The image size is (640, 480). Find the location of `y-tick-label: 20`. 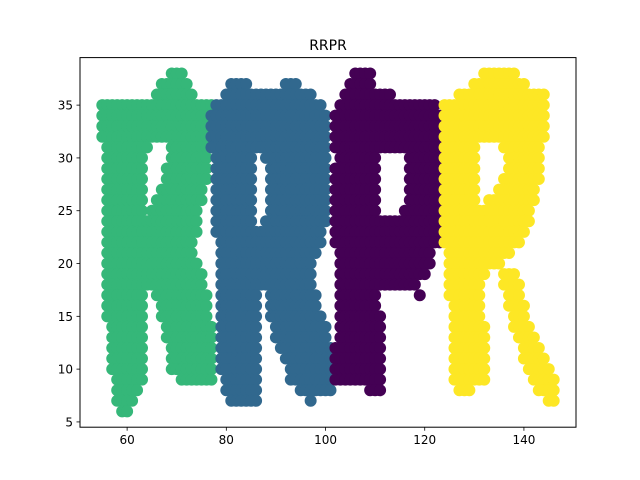

y-tick-label: 20 is located at coordinates (65, 264).